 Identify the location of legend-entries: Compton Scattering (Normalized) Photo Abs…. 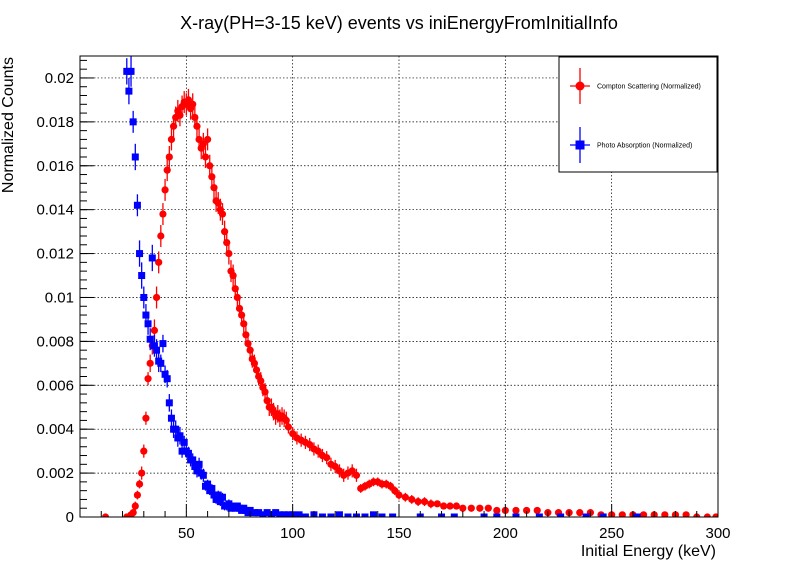
(635, 115).